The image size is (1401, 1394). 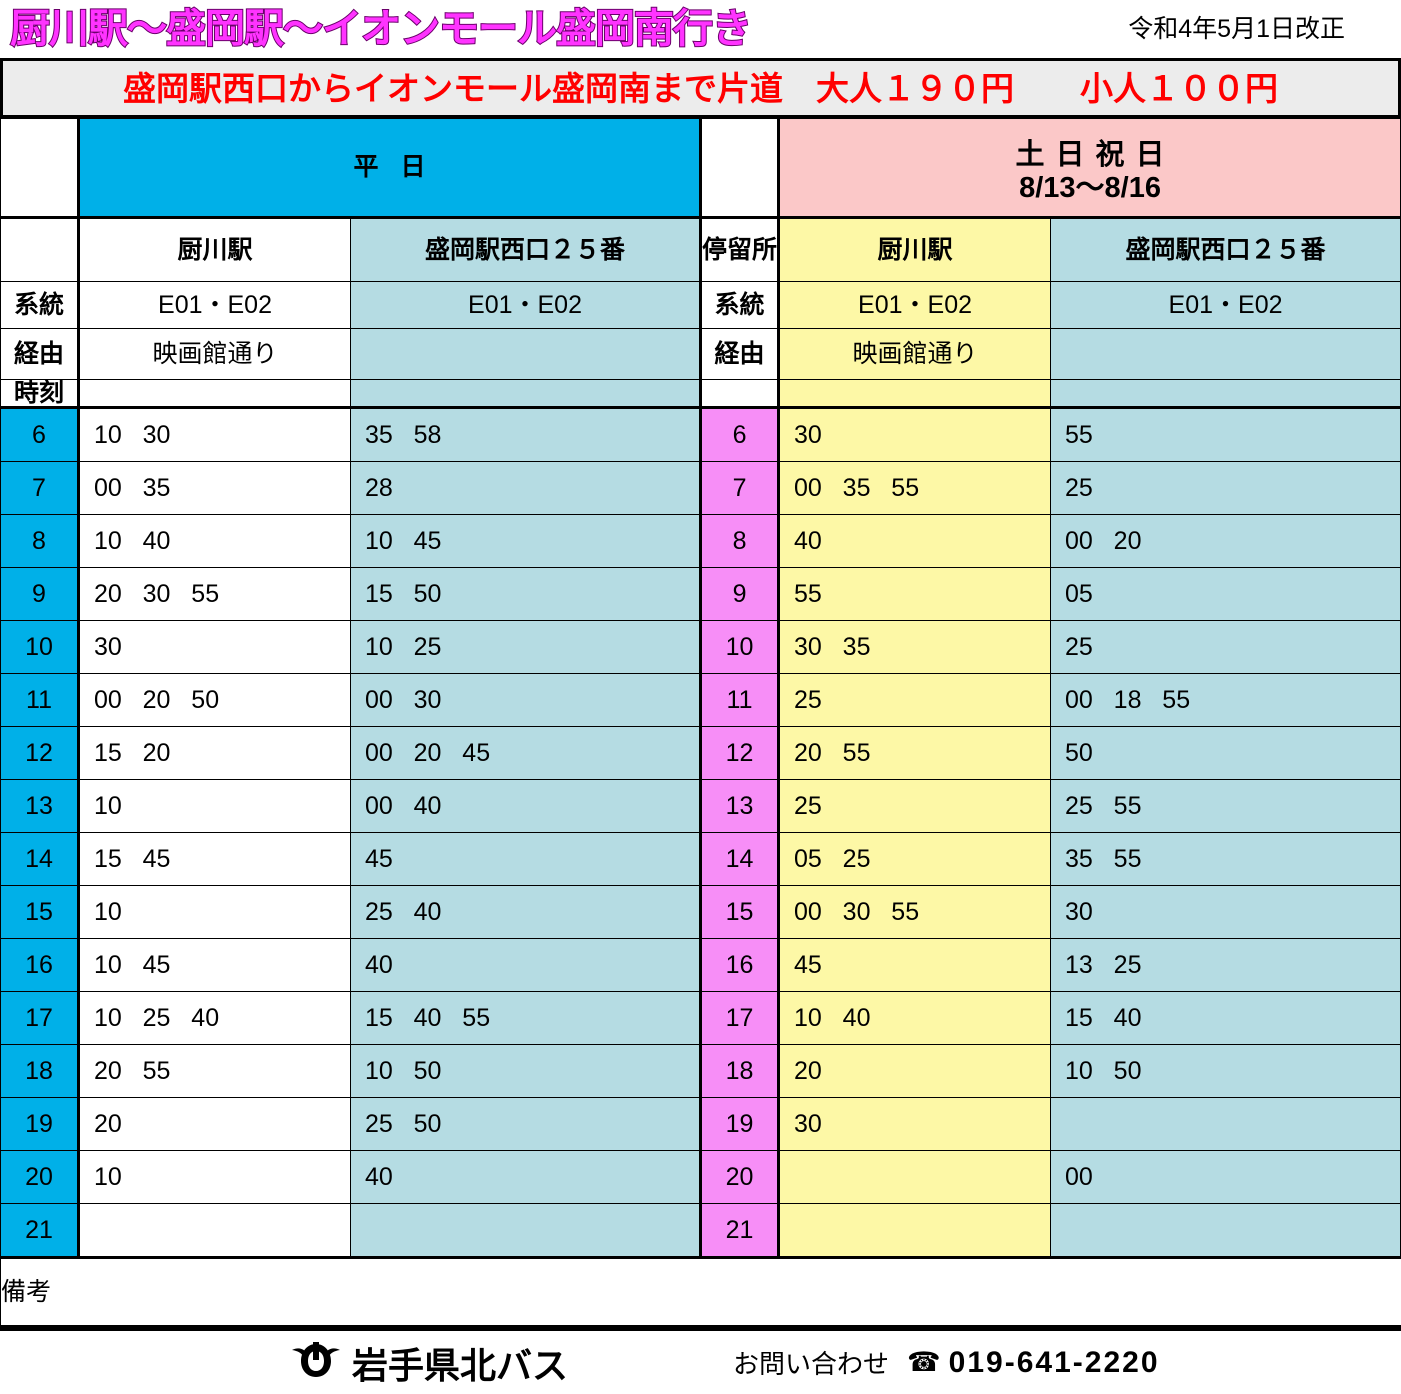 What do you see at coordinates (40, 965) in the screenshot?
I see `hour-cell-weekday: 16` at bounding box center [40, 965].